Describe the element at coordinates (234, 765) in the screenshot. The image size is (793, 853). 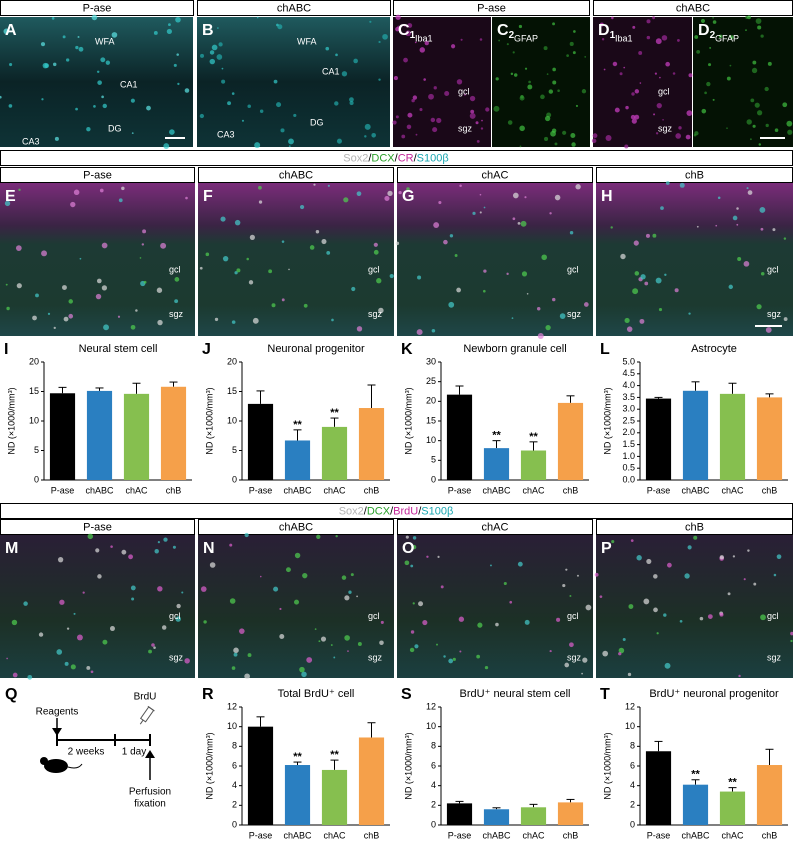
I see `y-tick-label: 6` at that location.